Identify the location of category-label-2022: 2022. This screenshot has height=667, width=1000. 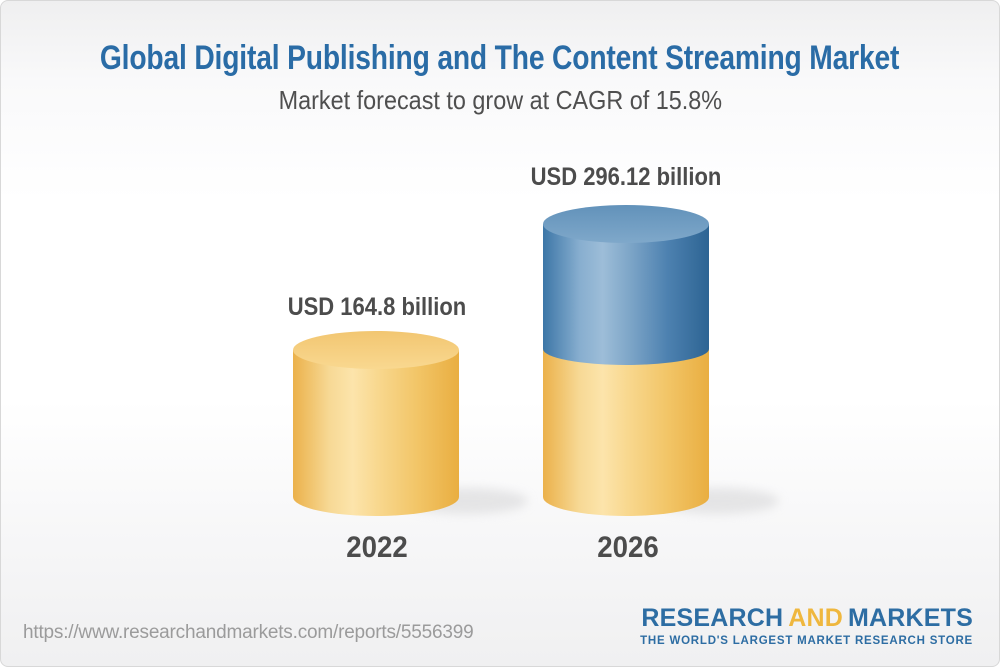
(377, 547).